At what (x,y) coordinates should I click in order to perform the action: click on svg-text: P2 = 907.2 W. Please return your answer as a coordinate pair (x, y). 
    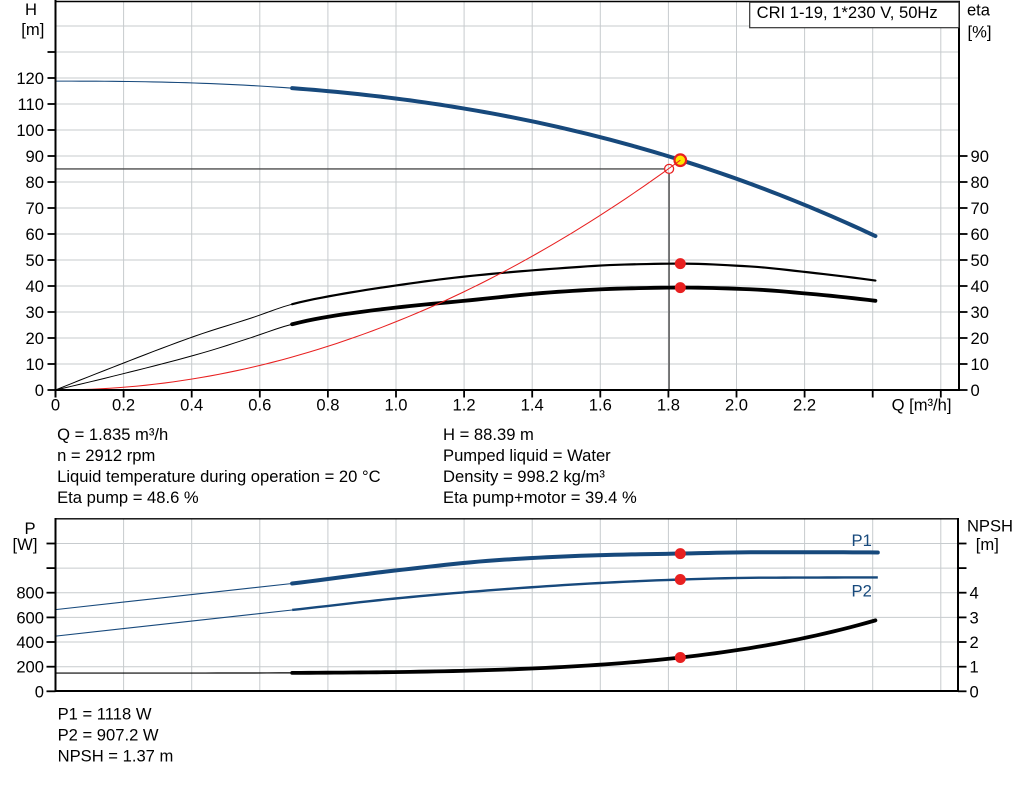
    Looking at the image, I should click on (108, 734).